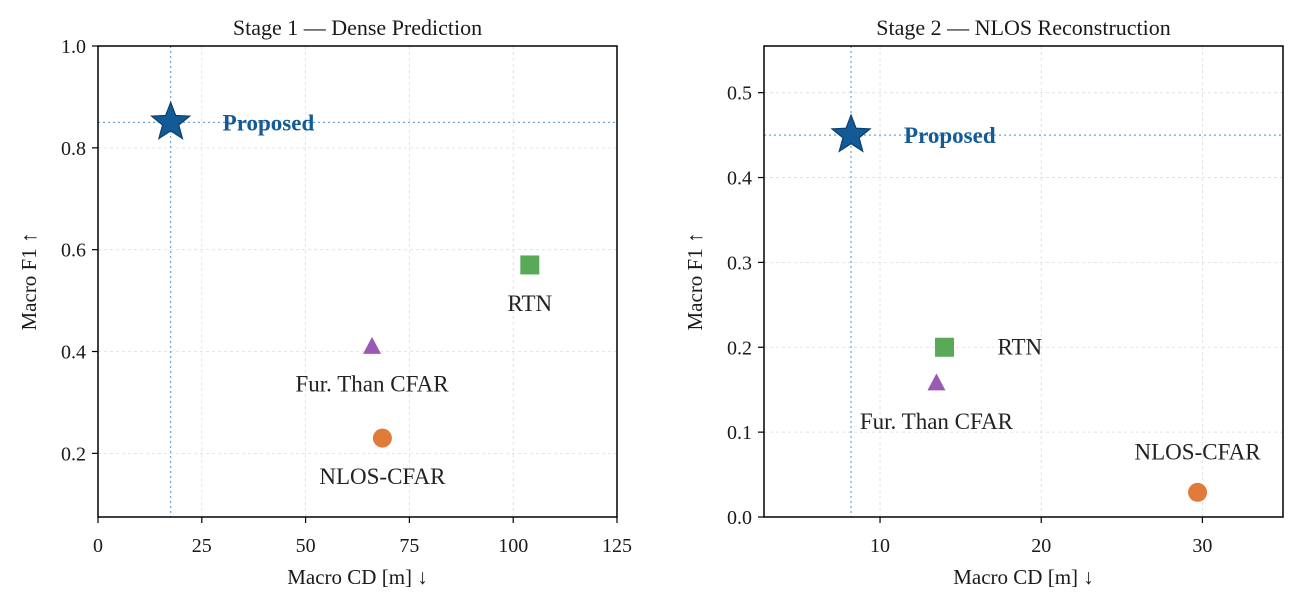  What do you see at coordinates (739, 263) in the screenshot?
I see `y-tick-label: 0.3` at bounding box center [739, 263].